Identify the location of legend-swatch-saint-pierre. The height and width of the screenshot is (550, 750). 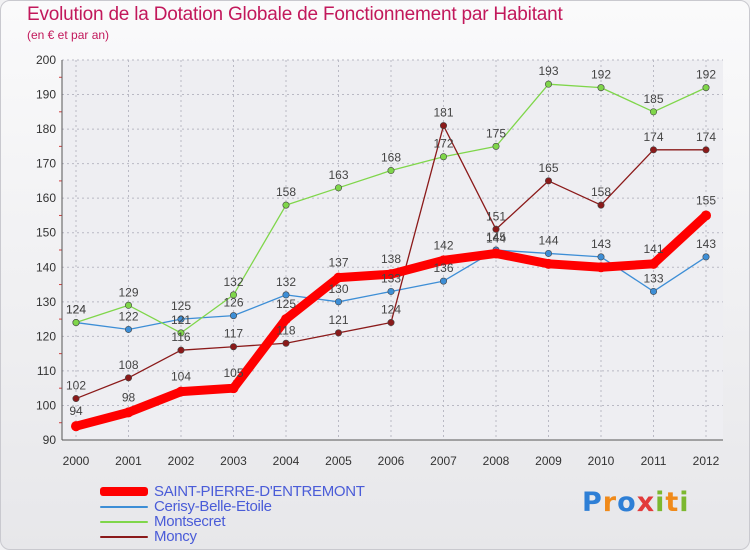
(124, 491).